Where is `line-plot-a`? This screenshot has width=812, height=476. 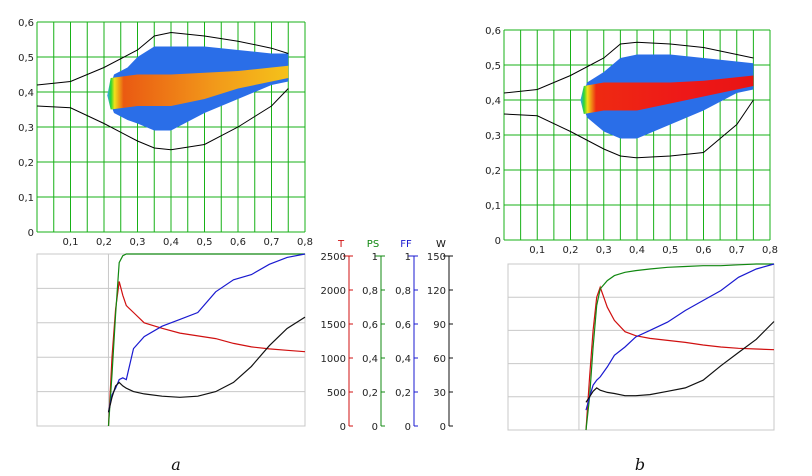
line-plot-a is located at coordinates (171, 340).